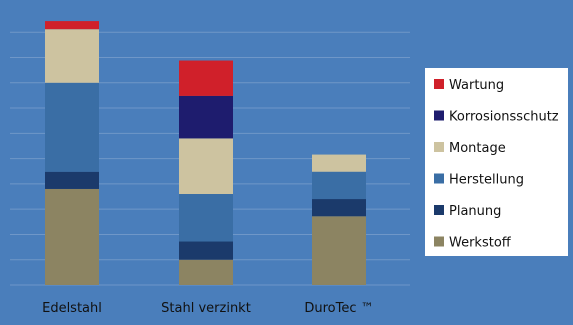 The image size is (573, 325). I want to click on legend-swatch-planung, so click(439, 210).